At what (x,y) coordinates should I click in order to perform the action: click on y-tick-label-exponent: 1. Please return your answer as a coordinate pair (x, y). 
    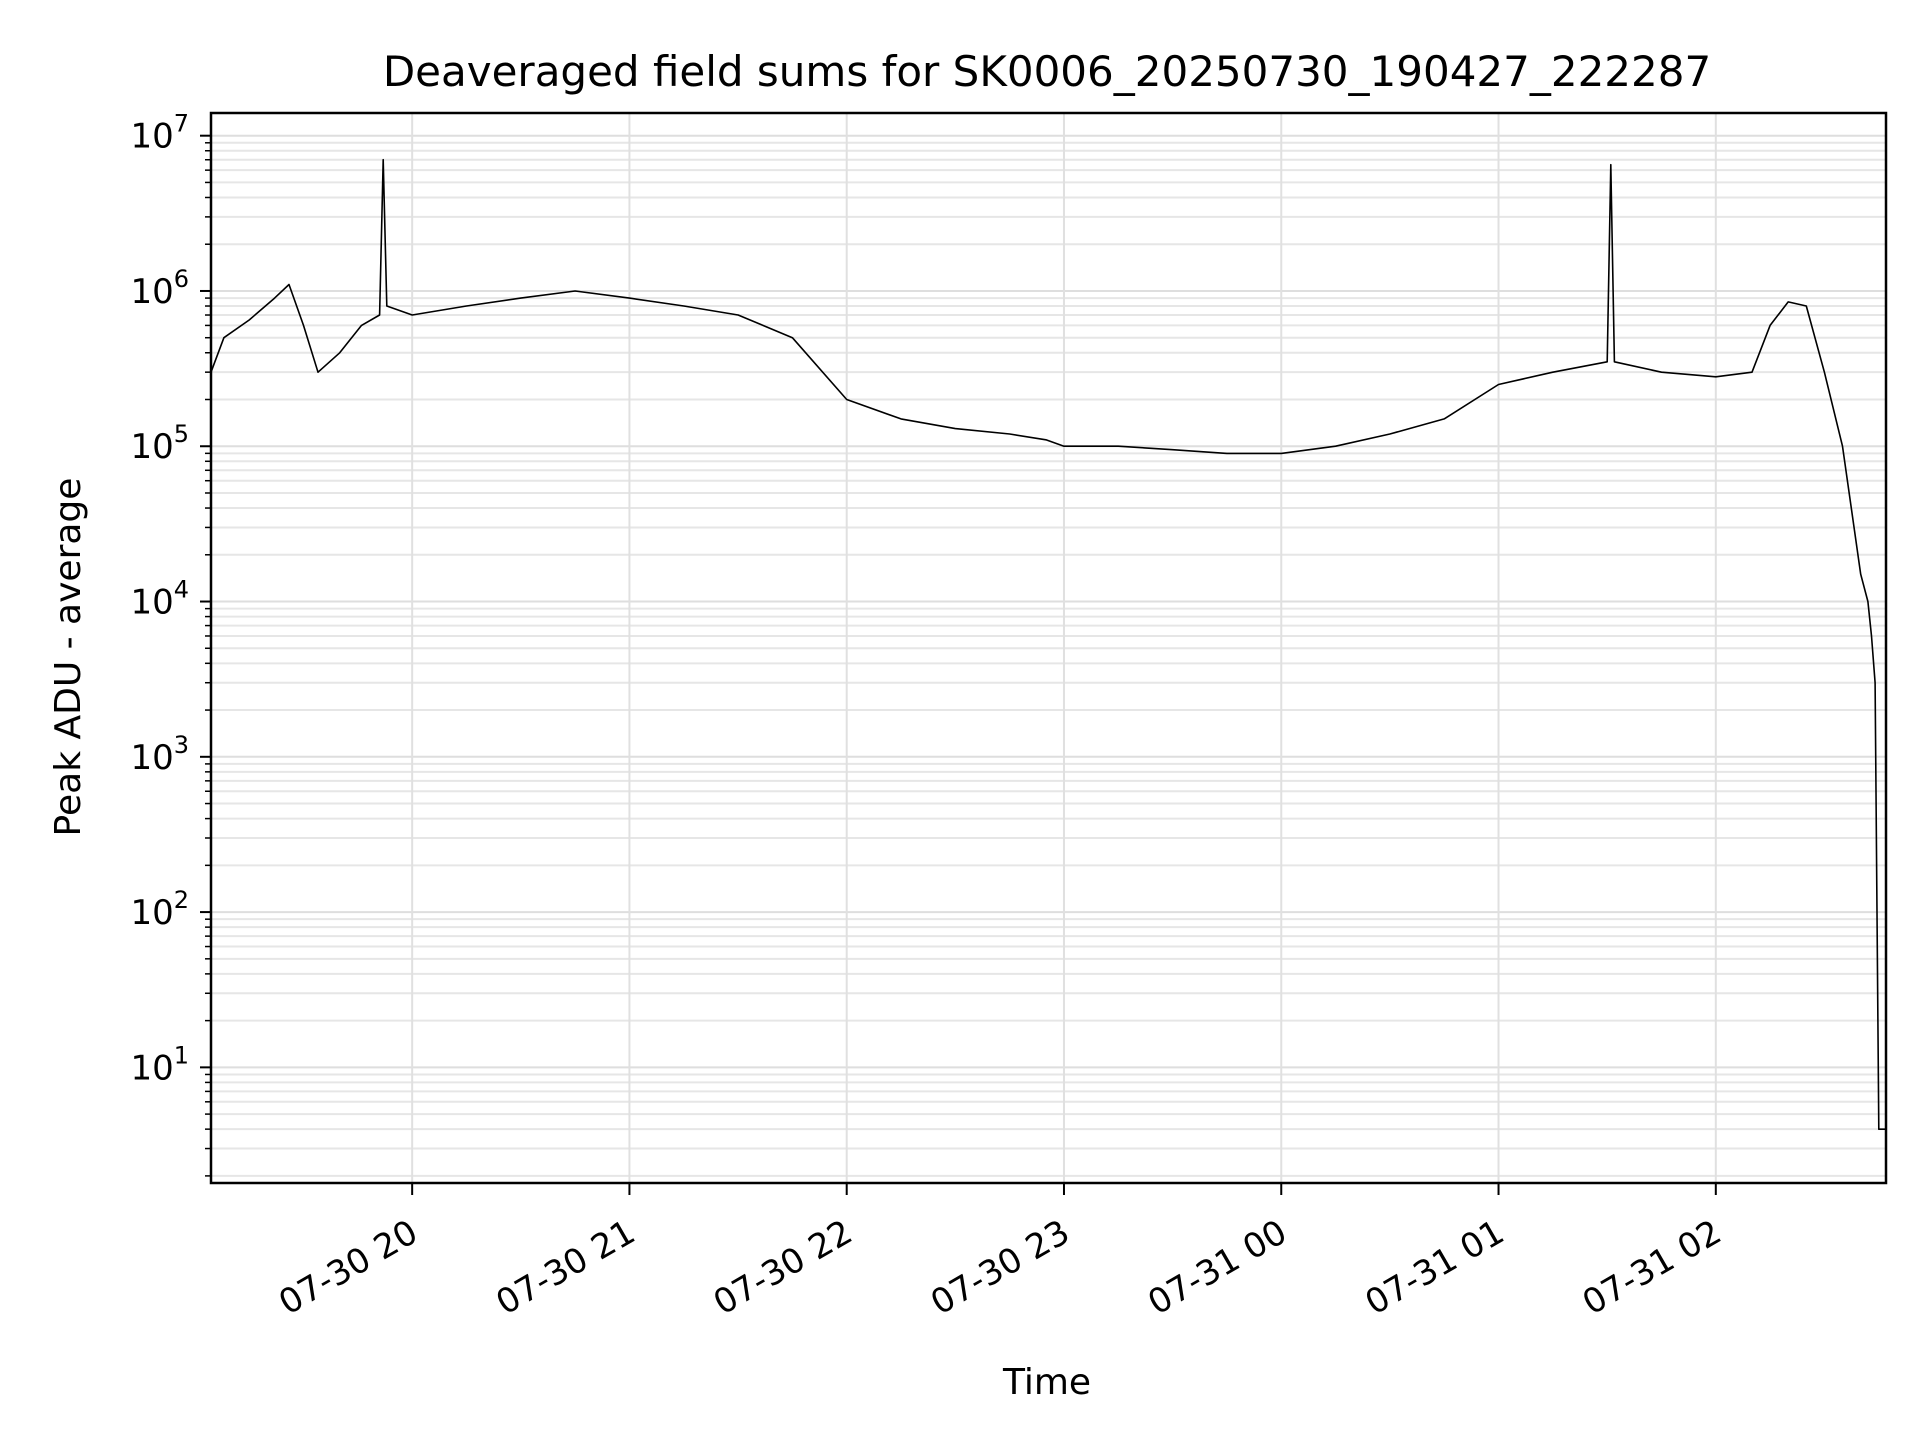
    Looking at the image, I should click on (181, 1055).